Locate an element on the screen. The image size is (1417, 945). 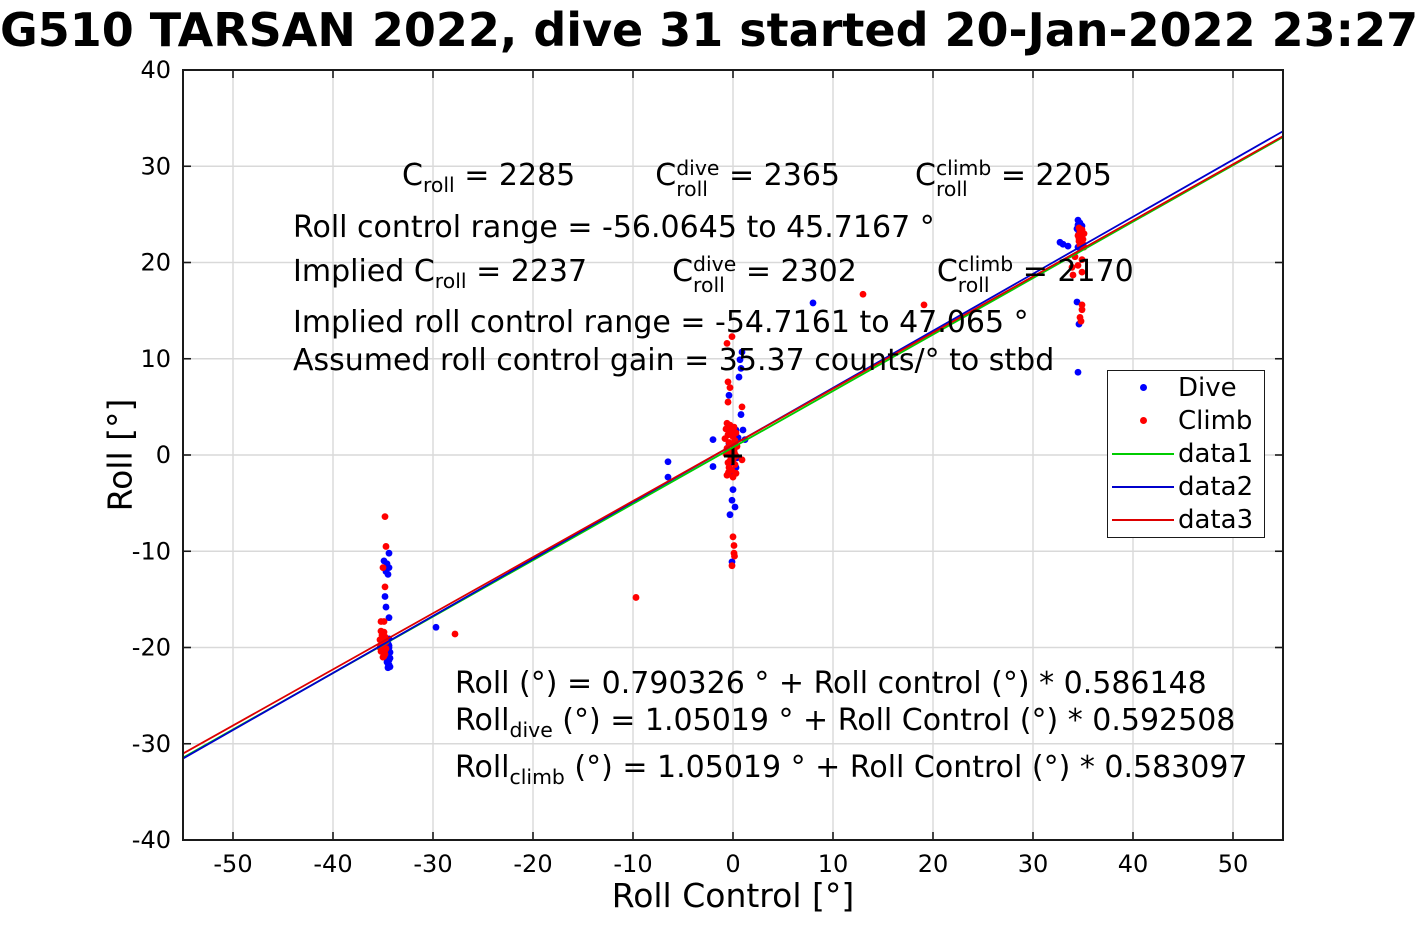
y-tick-label: -20 is located at coordinates (151, 648).